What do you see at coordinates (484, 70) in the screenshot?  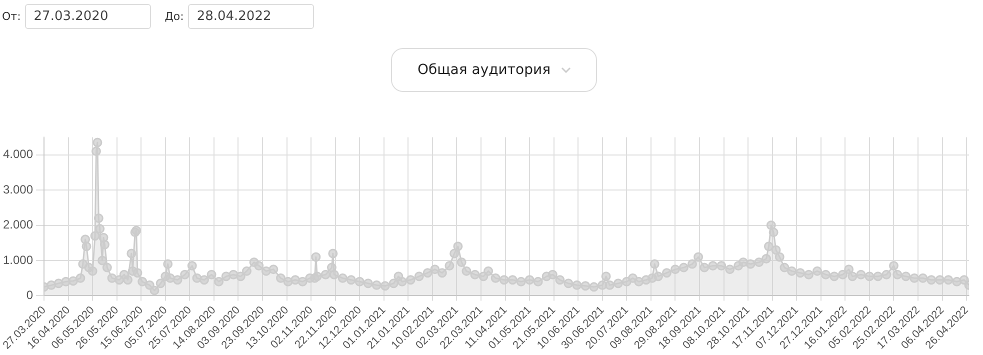 I see `chart-title: Общая аудитория` at bounding box center [484, 70].